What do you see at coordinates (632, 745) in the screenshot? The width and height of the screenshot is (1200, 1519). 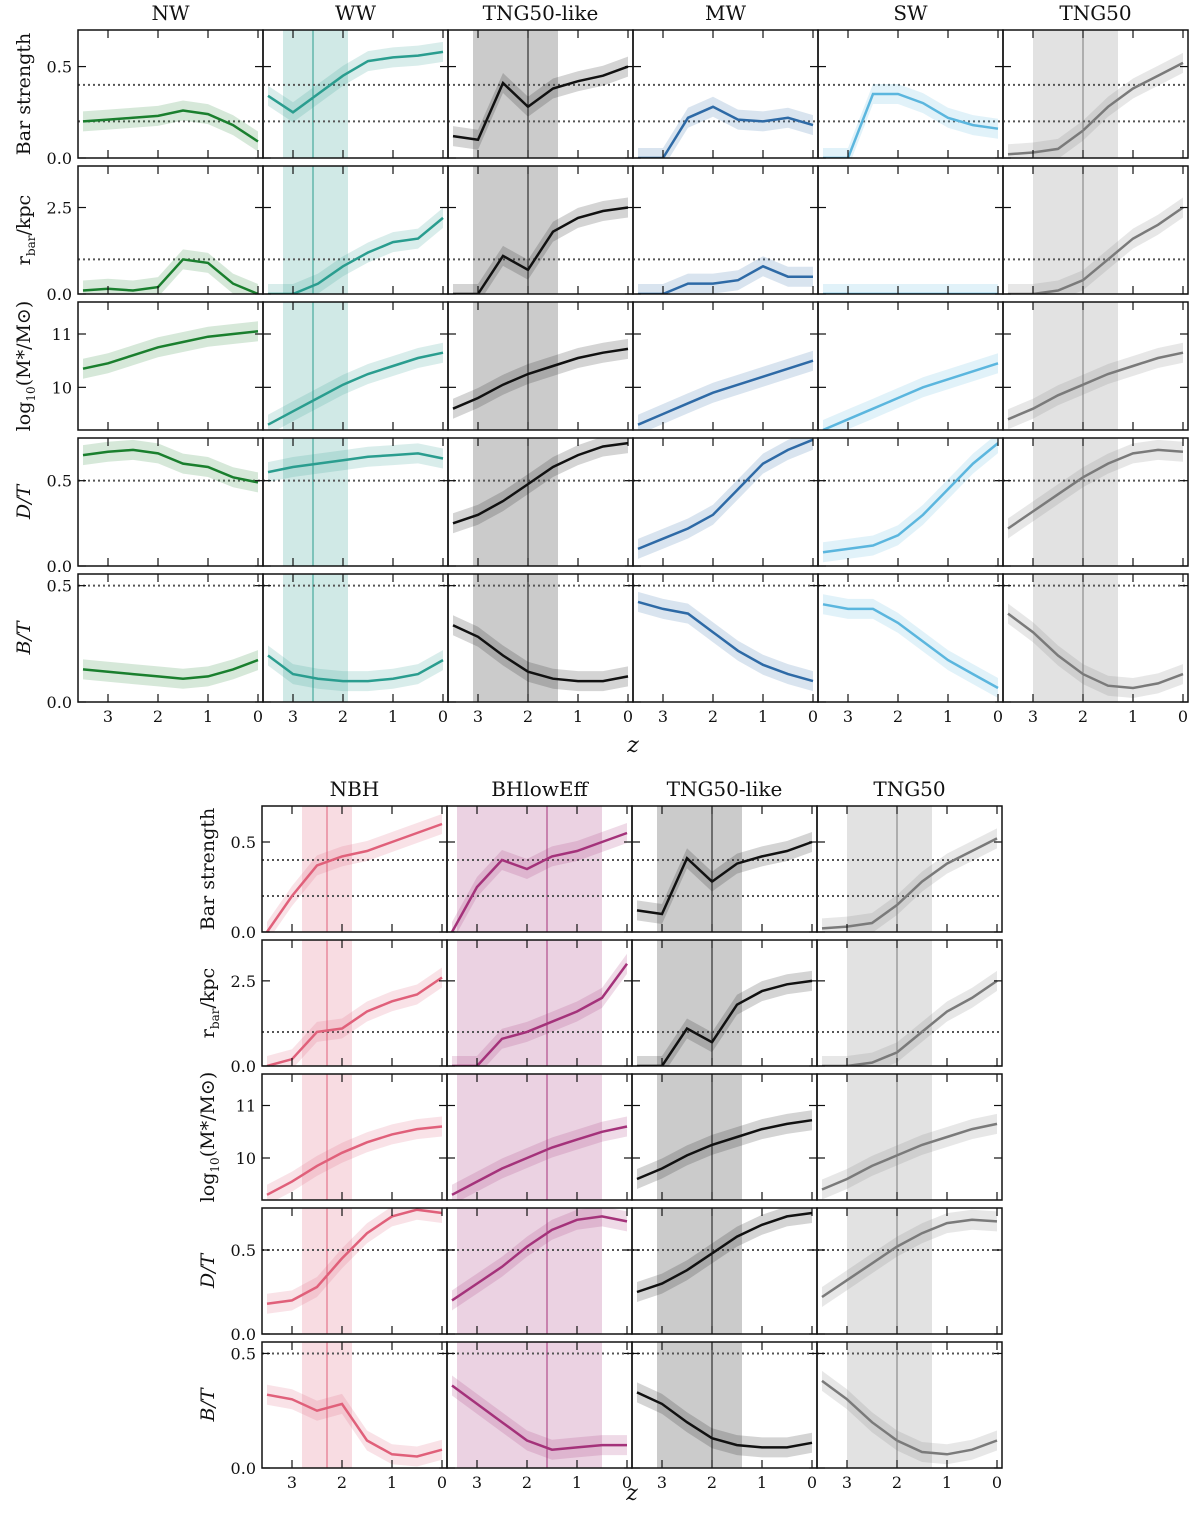 I see `x-axis-label: z` at bounding box center [632, 745].